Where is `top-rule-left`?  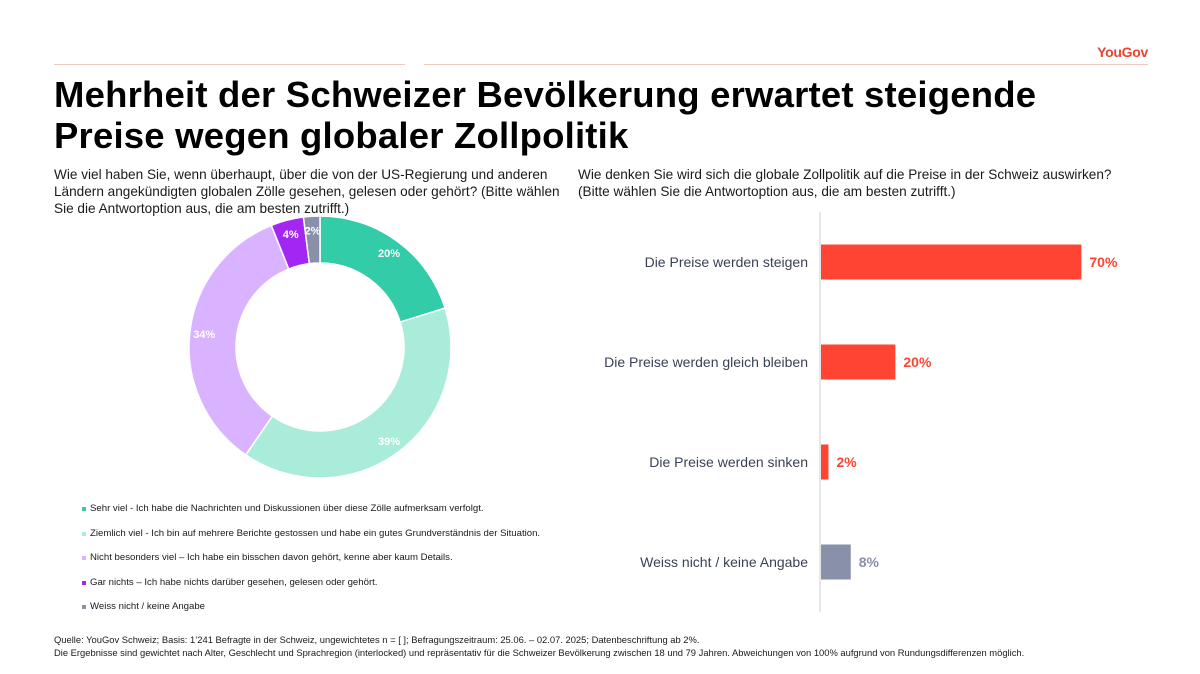 top-rule-left is located at coordinates (229, 64).